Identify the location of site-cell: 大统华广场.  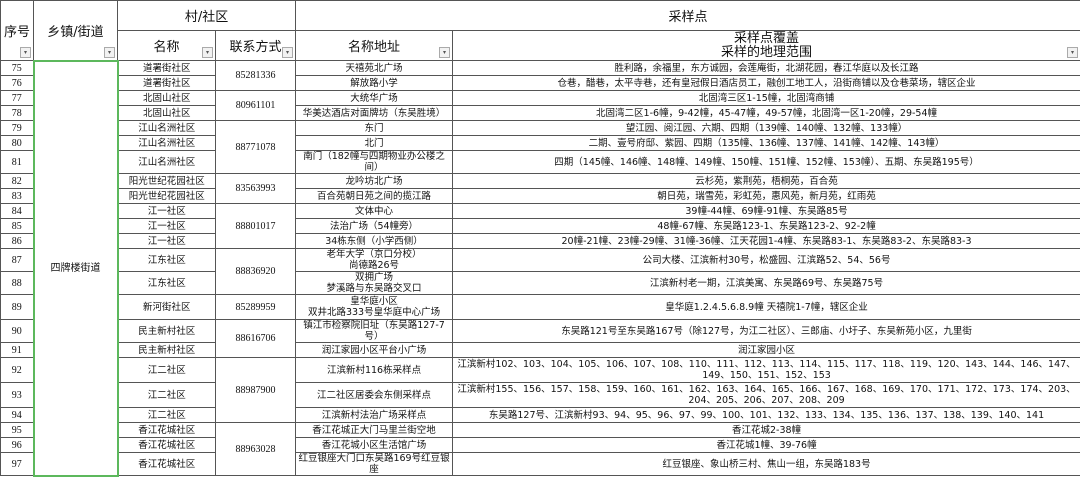
(374, 98).